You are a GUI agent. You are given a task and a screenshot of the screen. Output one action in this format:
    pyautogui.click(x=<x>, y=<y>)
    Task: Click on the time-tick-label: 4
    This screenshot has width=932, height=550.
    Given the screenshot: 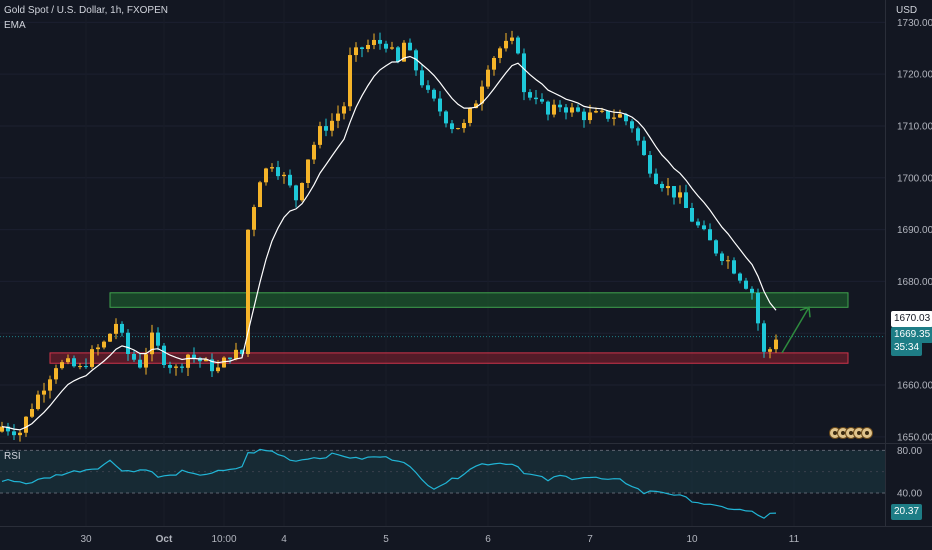 What is the action you would take?
    pyautogui.click(x=284, y=539)
    